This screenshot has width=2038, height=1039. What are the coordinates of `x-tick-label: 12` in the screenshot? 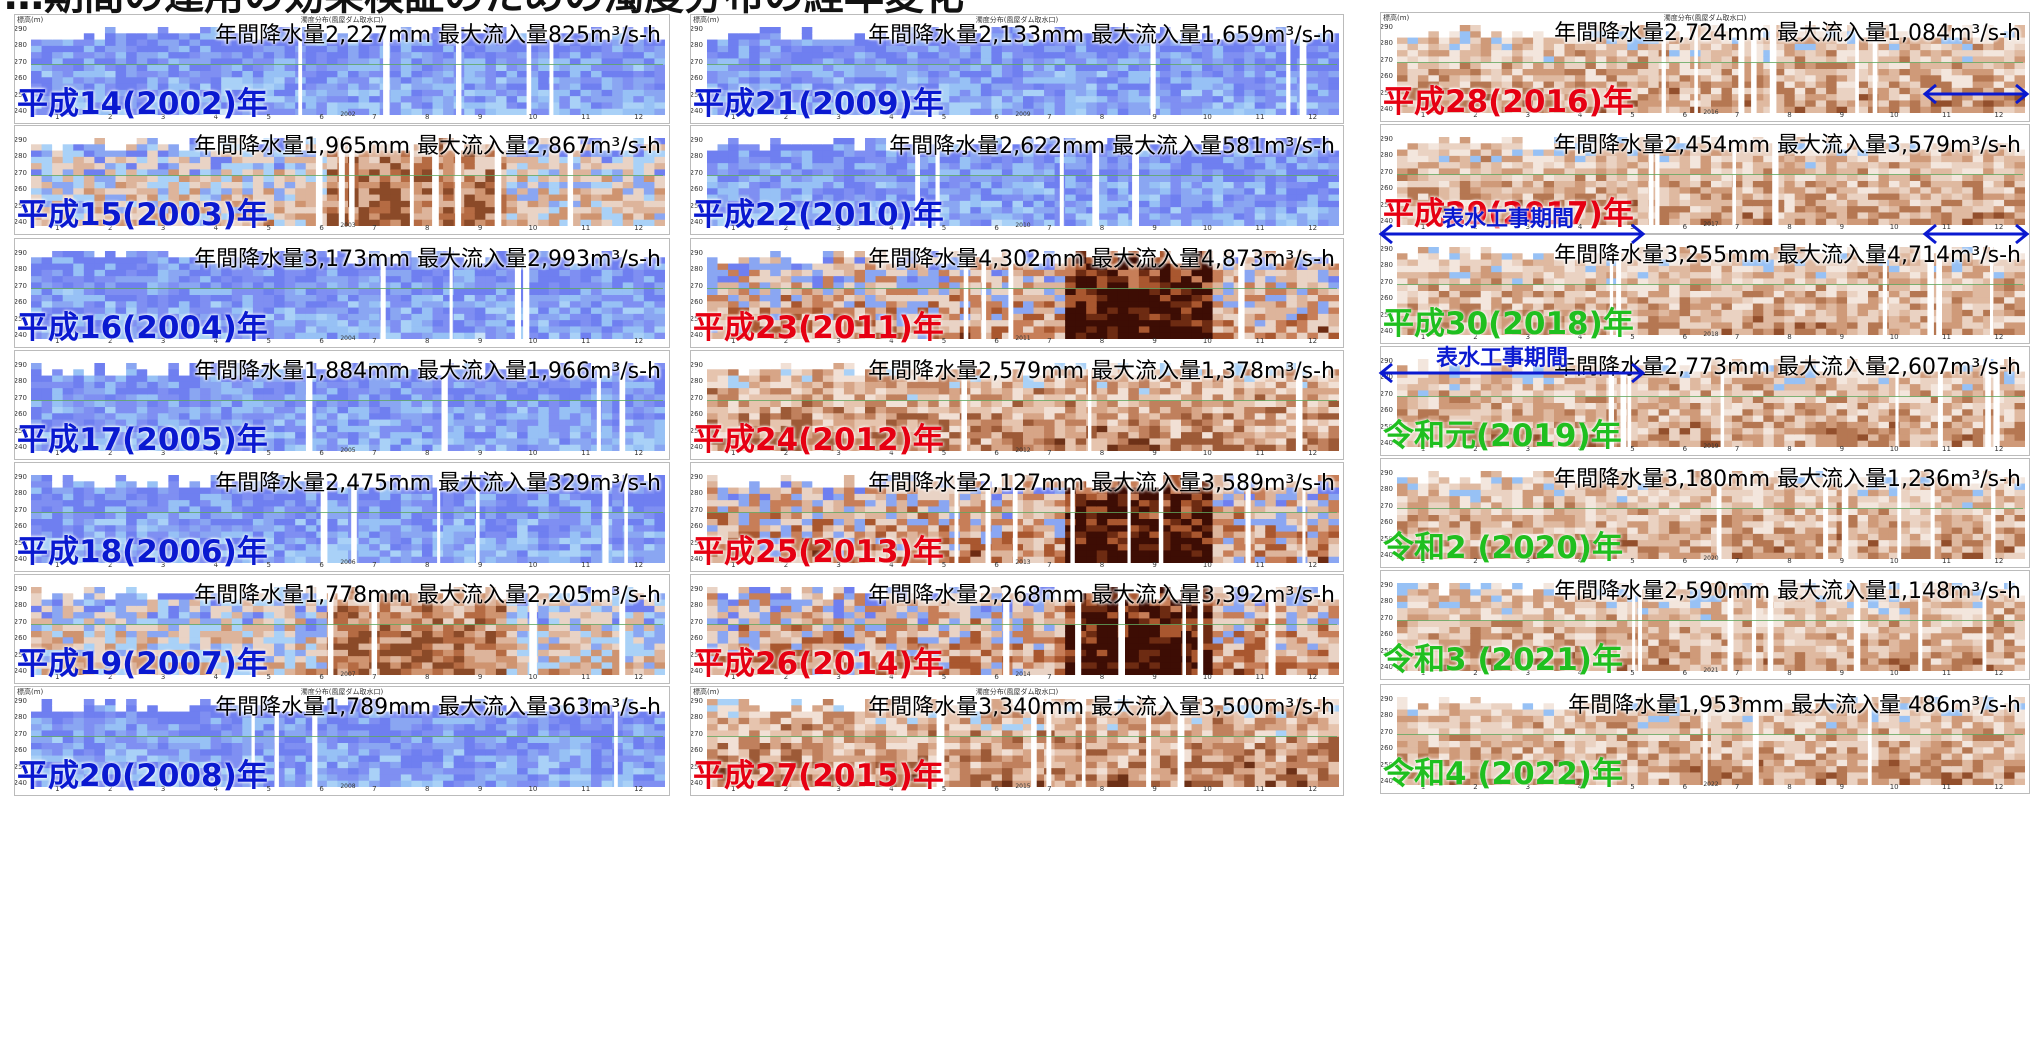 It's located at (639, 228).